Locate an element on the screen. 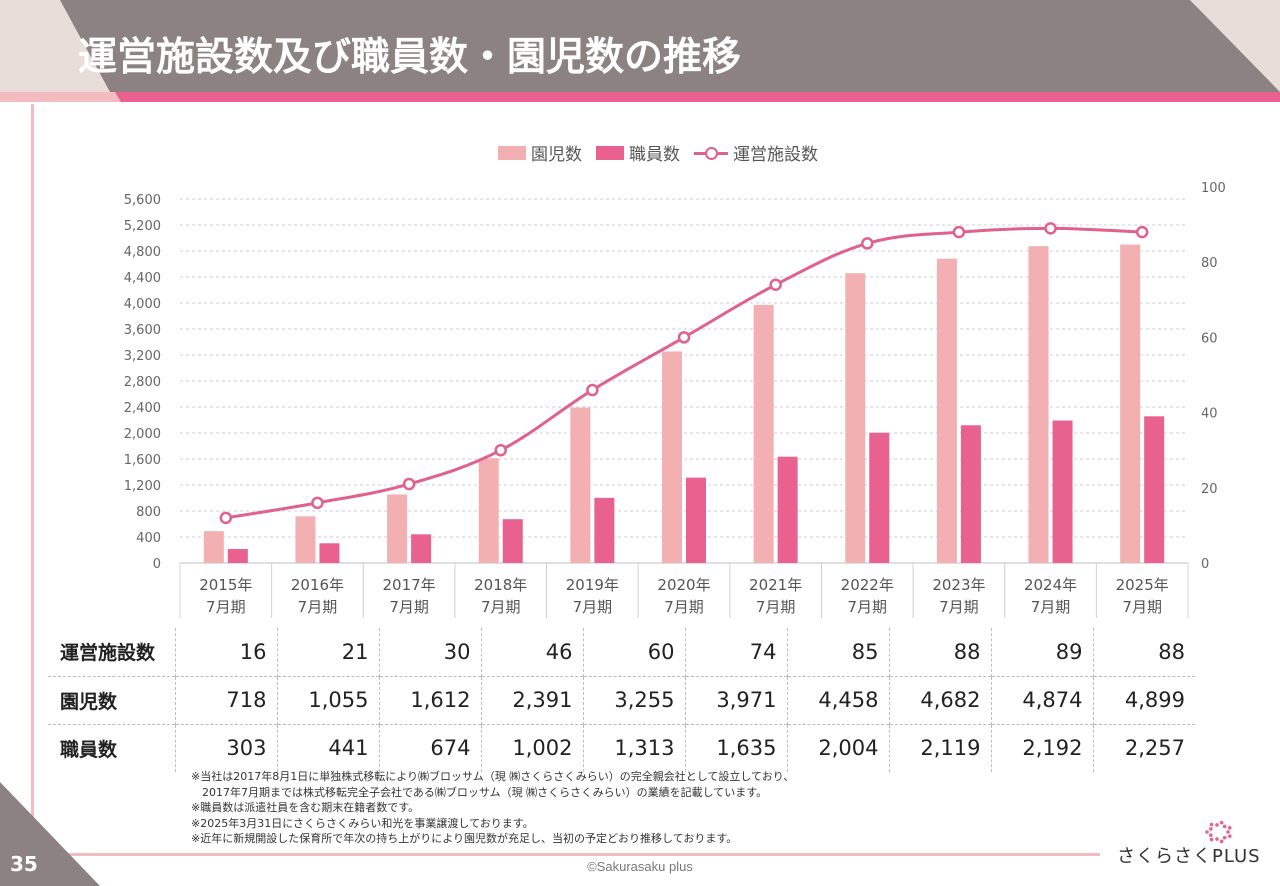  table-cell: 441 is located at coordinates (327, 747).